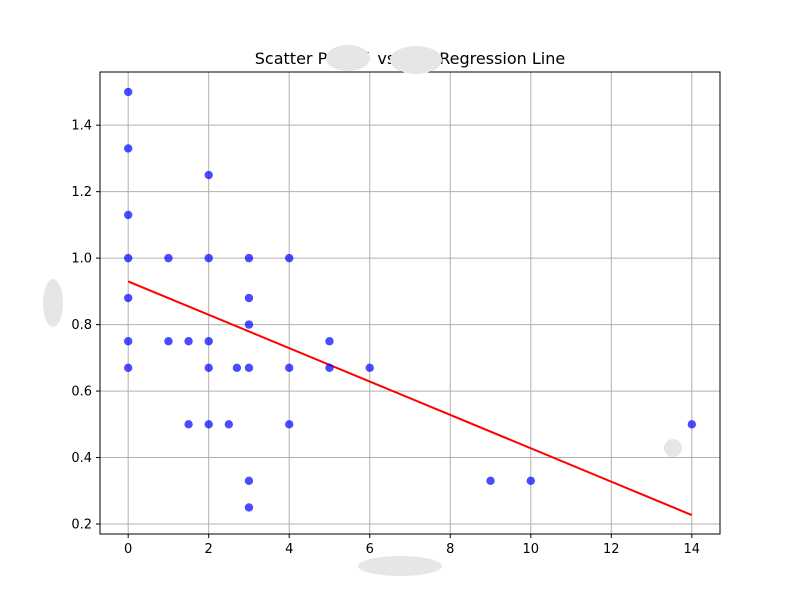 This screenshot has height=600, width=800. Describe the element at coordinates (81, 325) in the screenshot. I see `y-tick-label: 0.8` at that location.